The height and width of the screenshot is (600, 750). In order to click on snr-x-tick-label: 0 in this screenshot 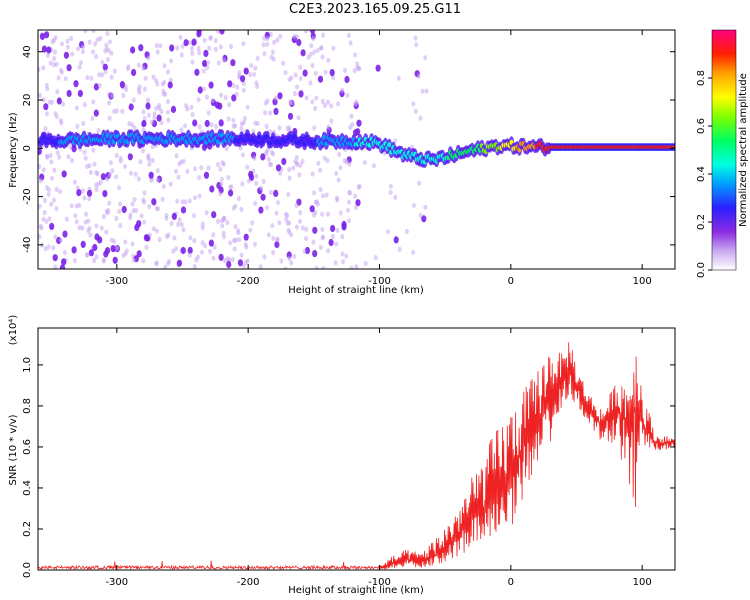, I will do `click(511, 582)`.